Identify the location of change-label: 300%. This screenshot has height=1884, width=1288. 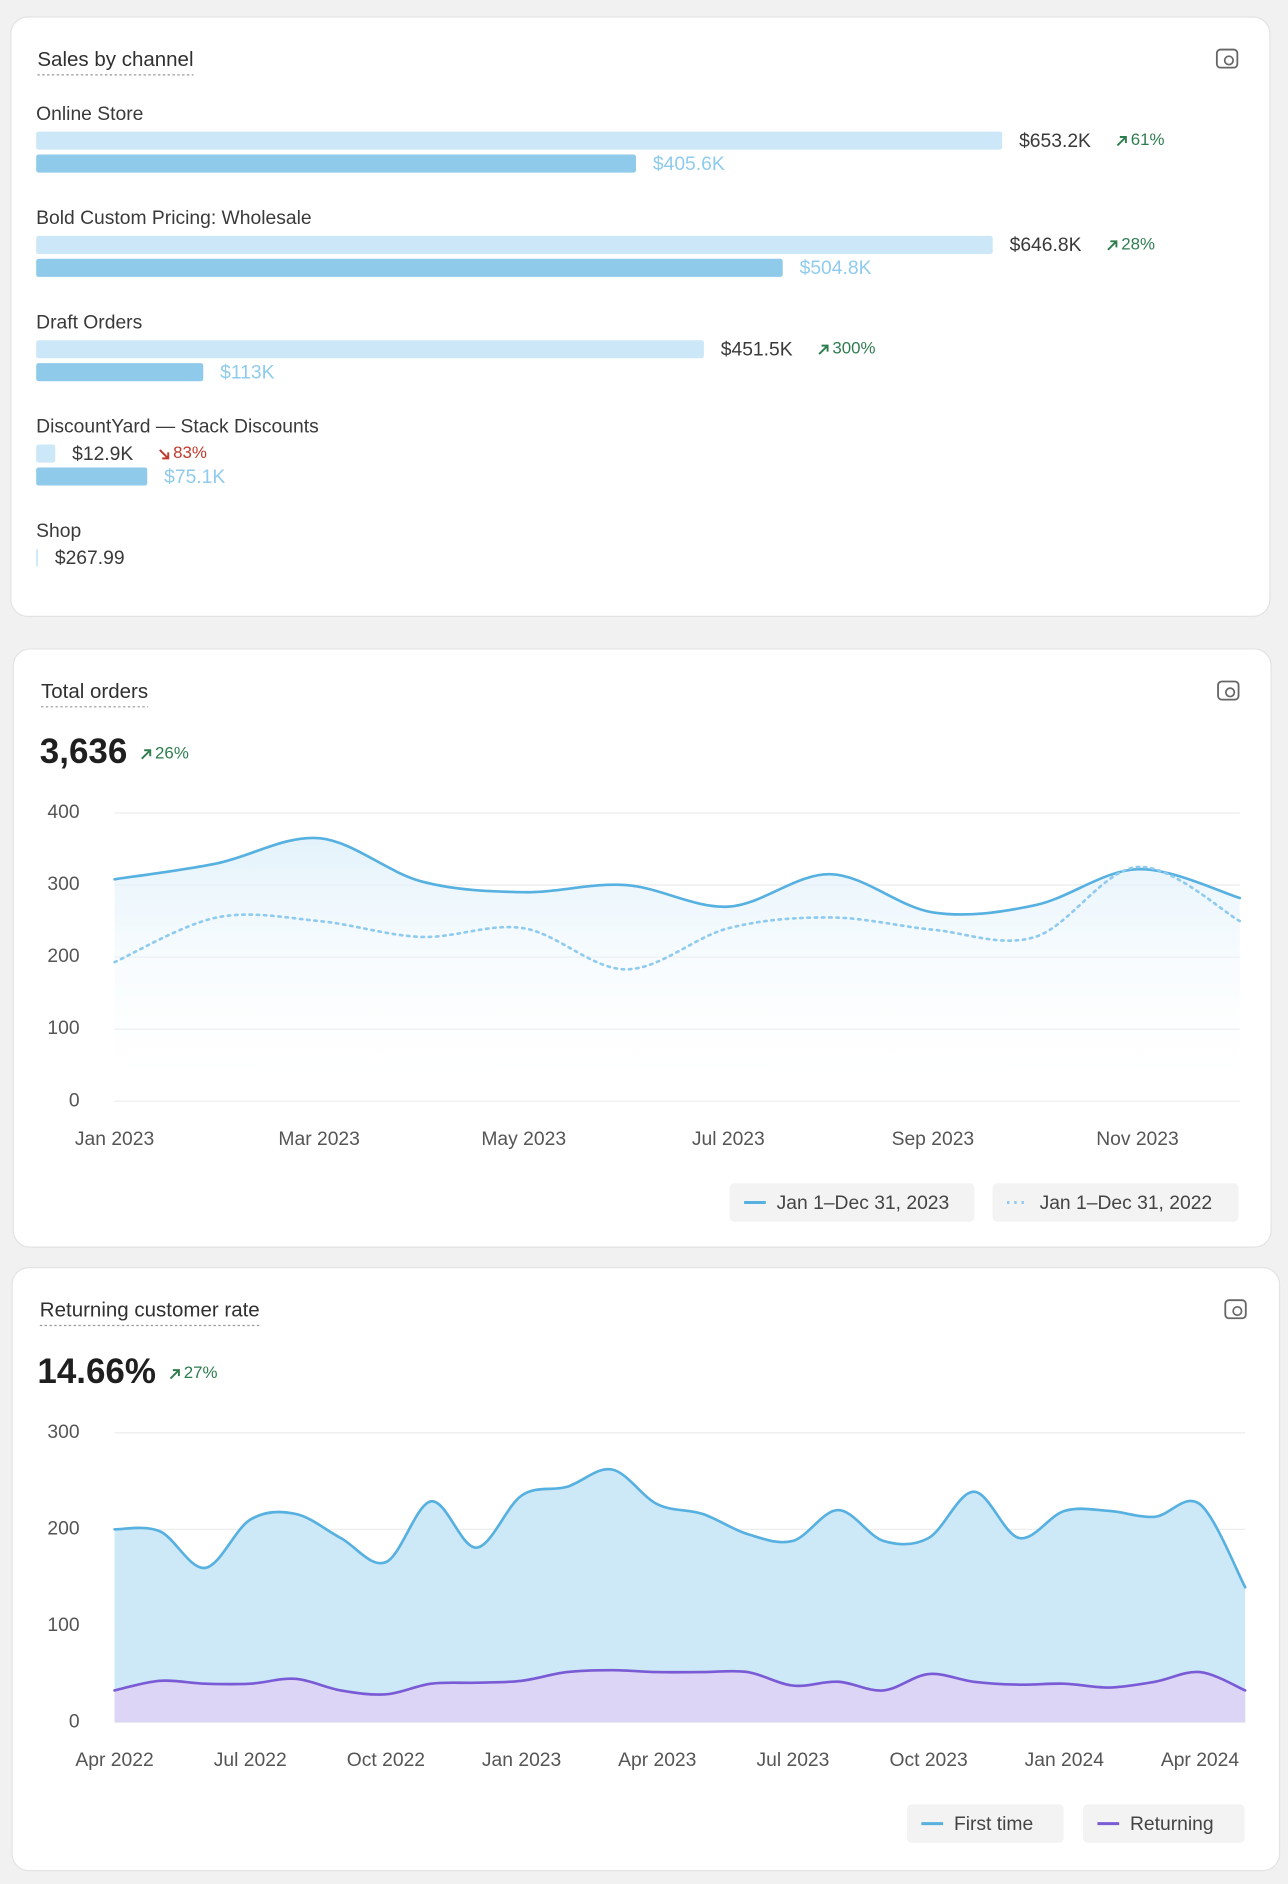
(853, 348).